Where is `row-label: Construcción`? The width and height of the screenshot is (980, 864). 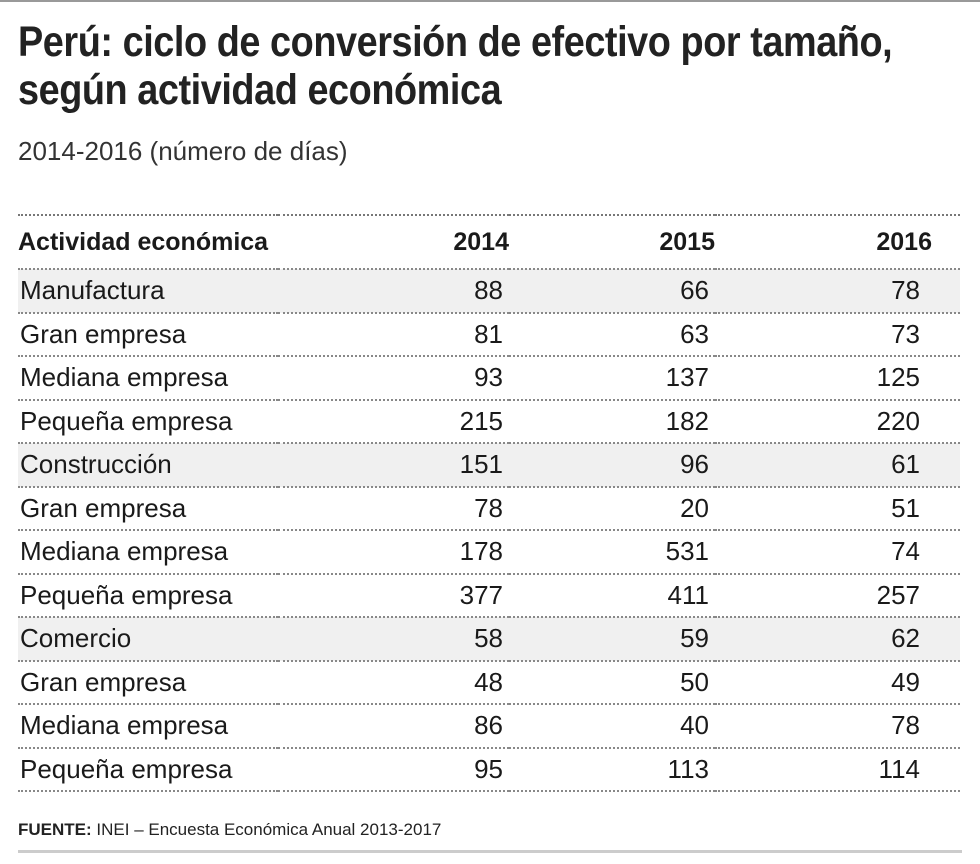
row-label: Construcción is located at coordinates (96, 464).